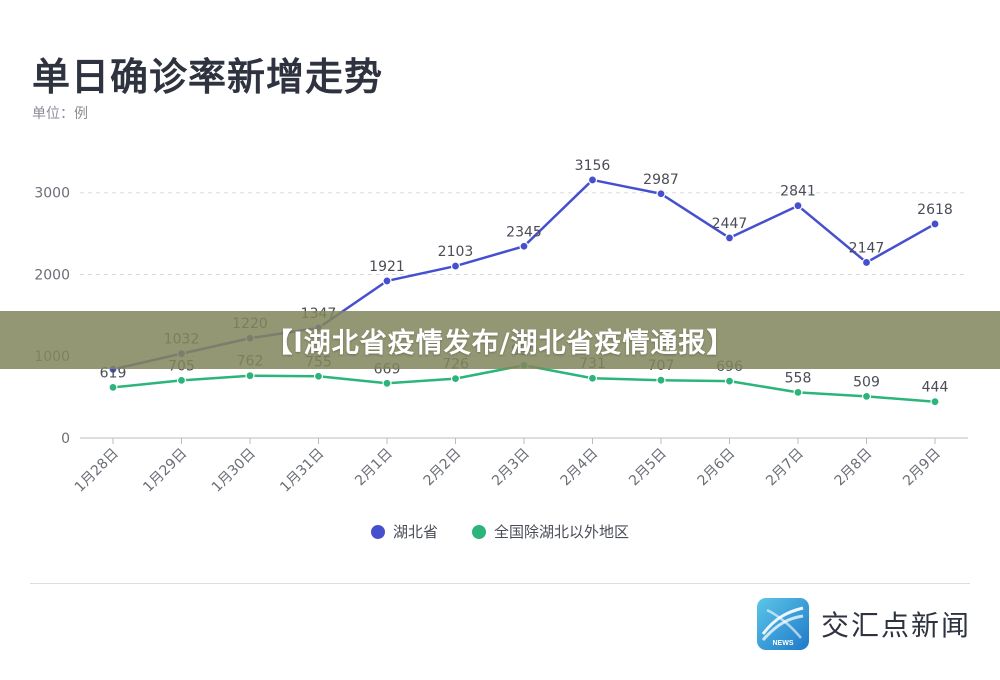 The width and height of the screenshot is (1000, 680). Describe the element at coordinates (798, 192) in the screenshot. I see `data-label: 2841` at that location.